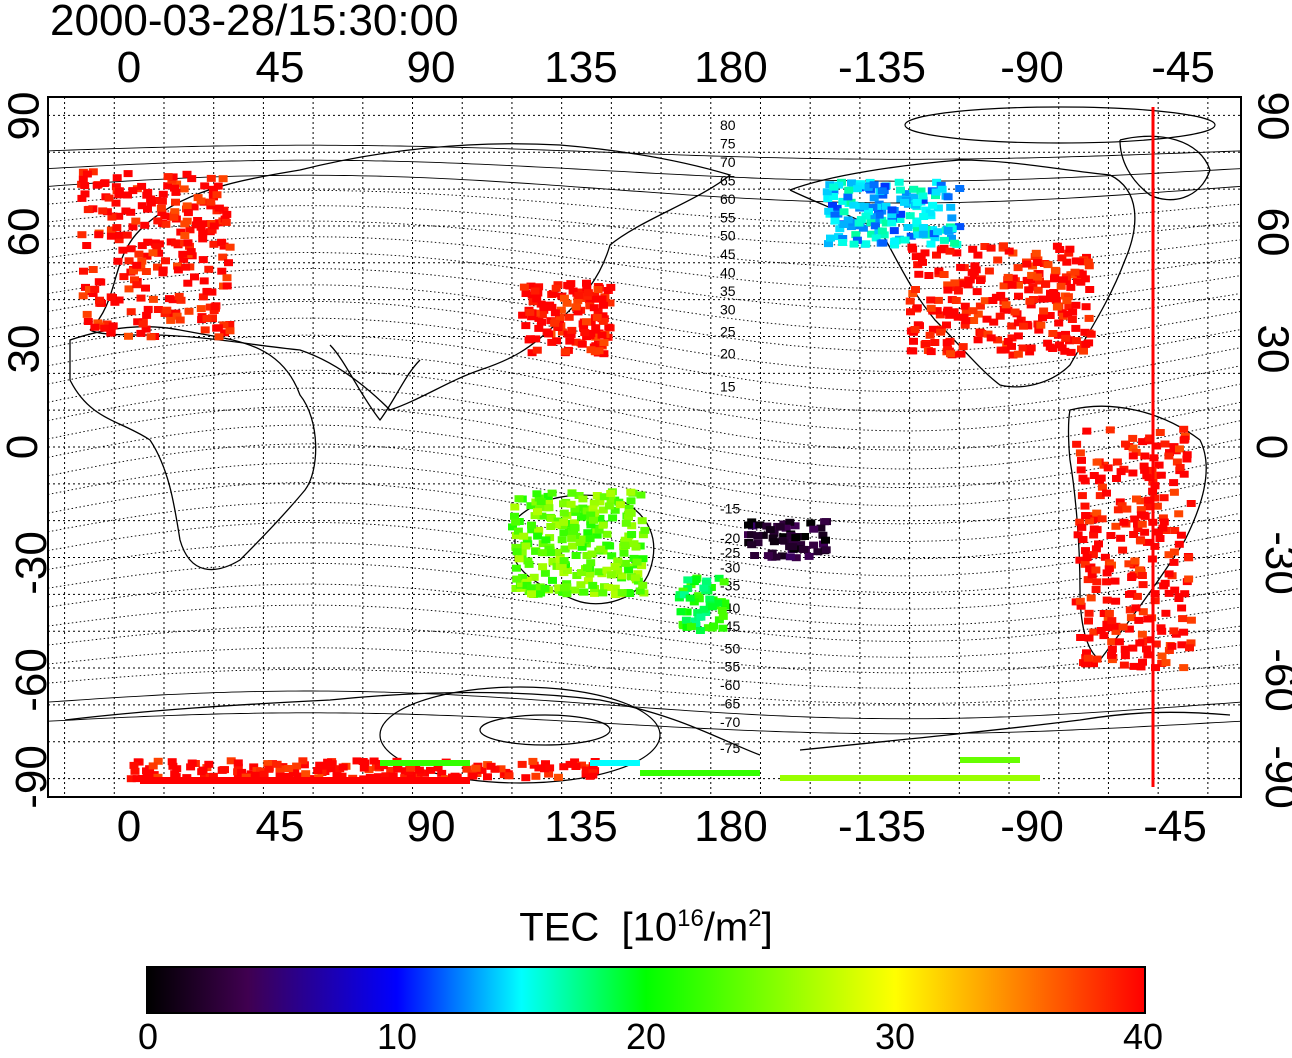 The image size is (1292, 1058). What do you see at coordinates (1273, 563) in the screenshot?
I see `y-tick-right: -30` at bounding box center [1273, 563].